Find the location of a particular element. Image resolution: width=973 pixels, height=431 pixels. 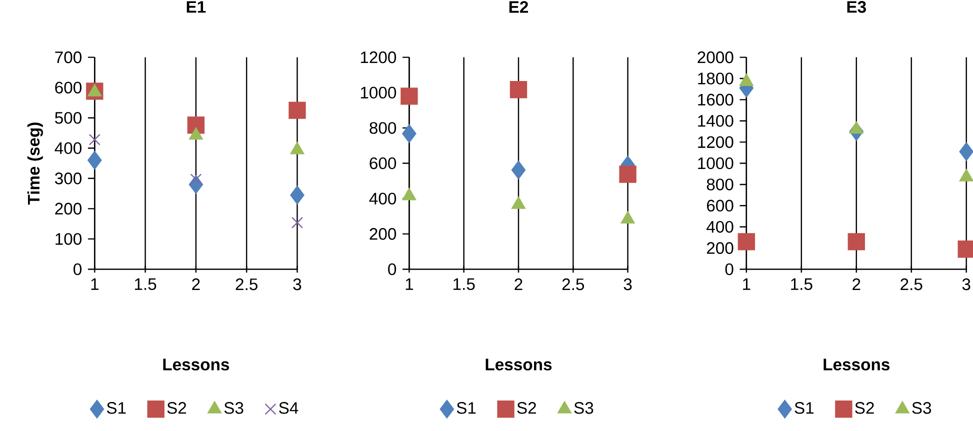

y-tick-label: 700 is located at coordinates (68, 58).